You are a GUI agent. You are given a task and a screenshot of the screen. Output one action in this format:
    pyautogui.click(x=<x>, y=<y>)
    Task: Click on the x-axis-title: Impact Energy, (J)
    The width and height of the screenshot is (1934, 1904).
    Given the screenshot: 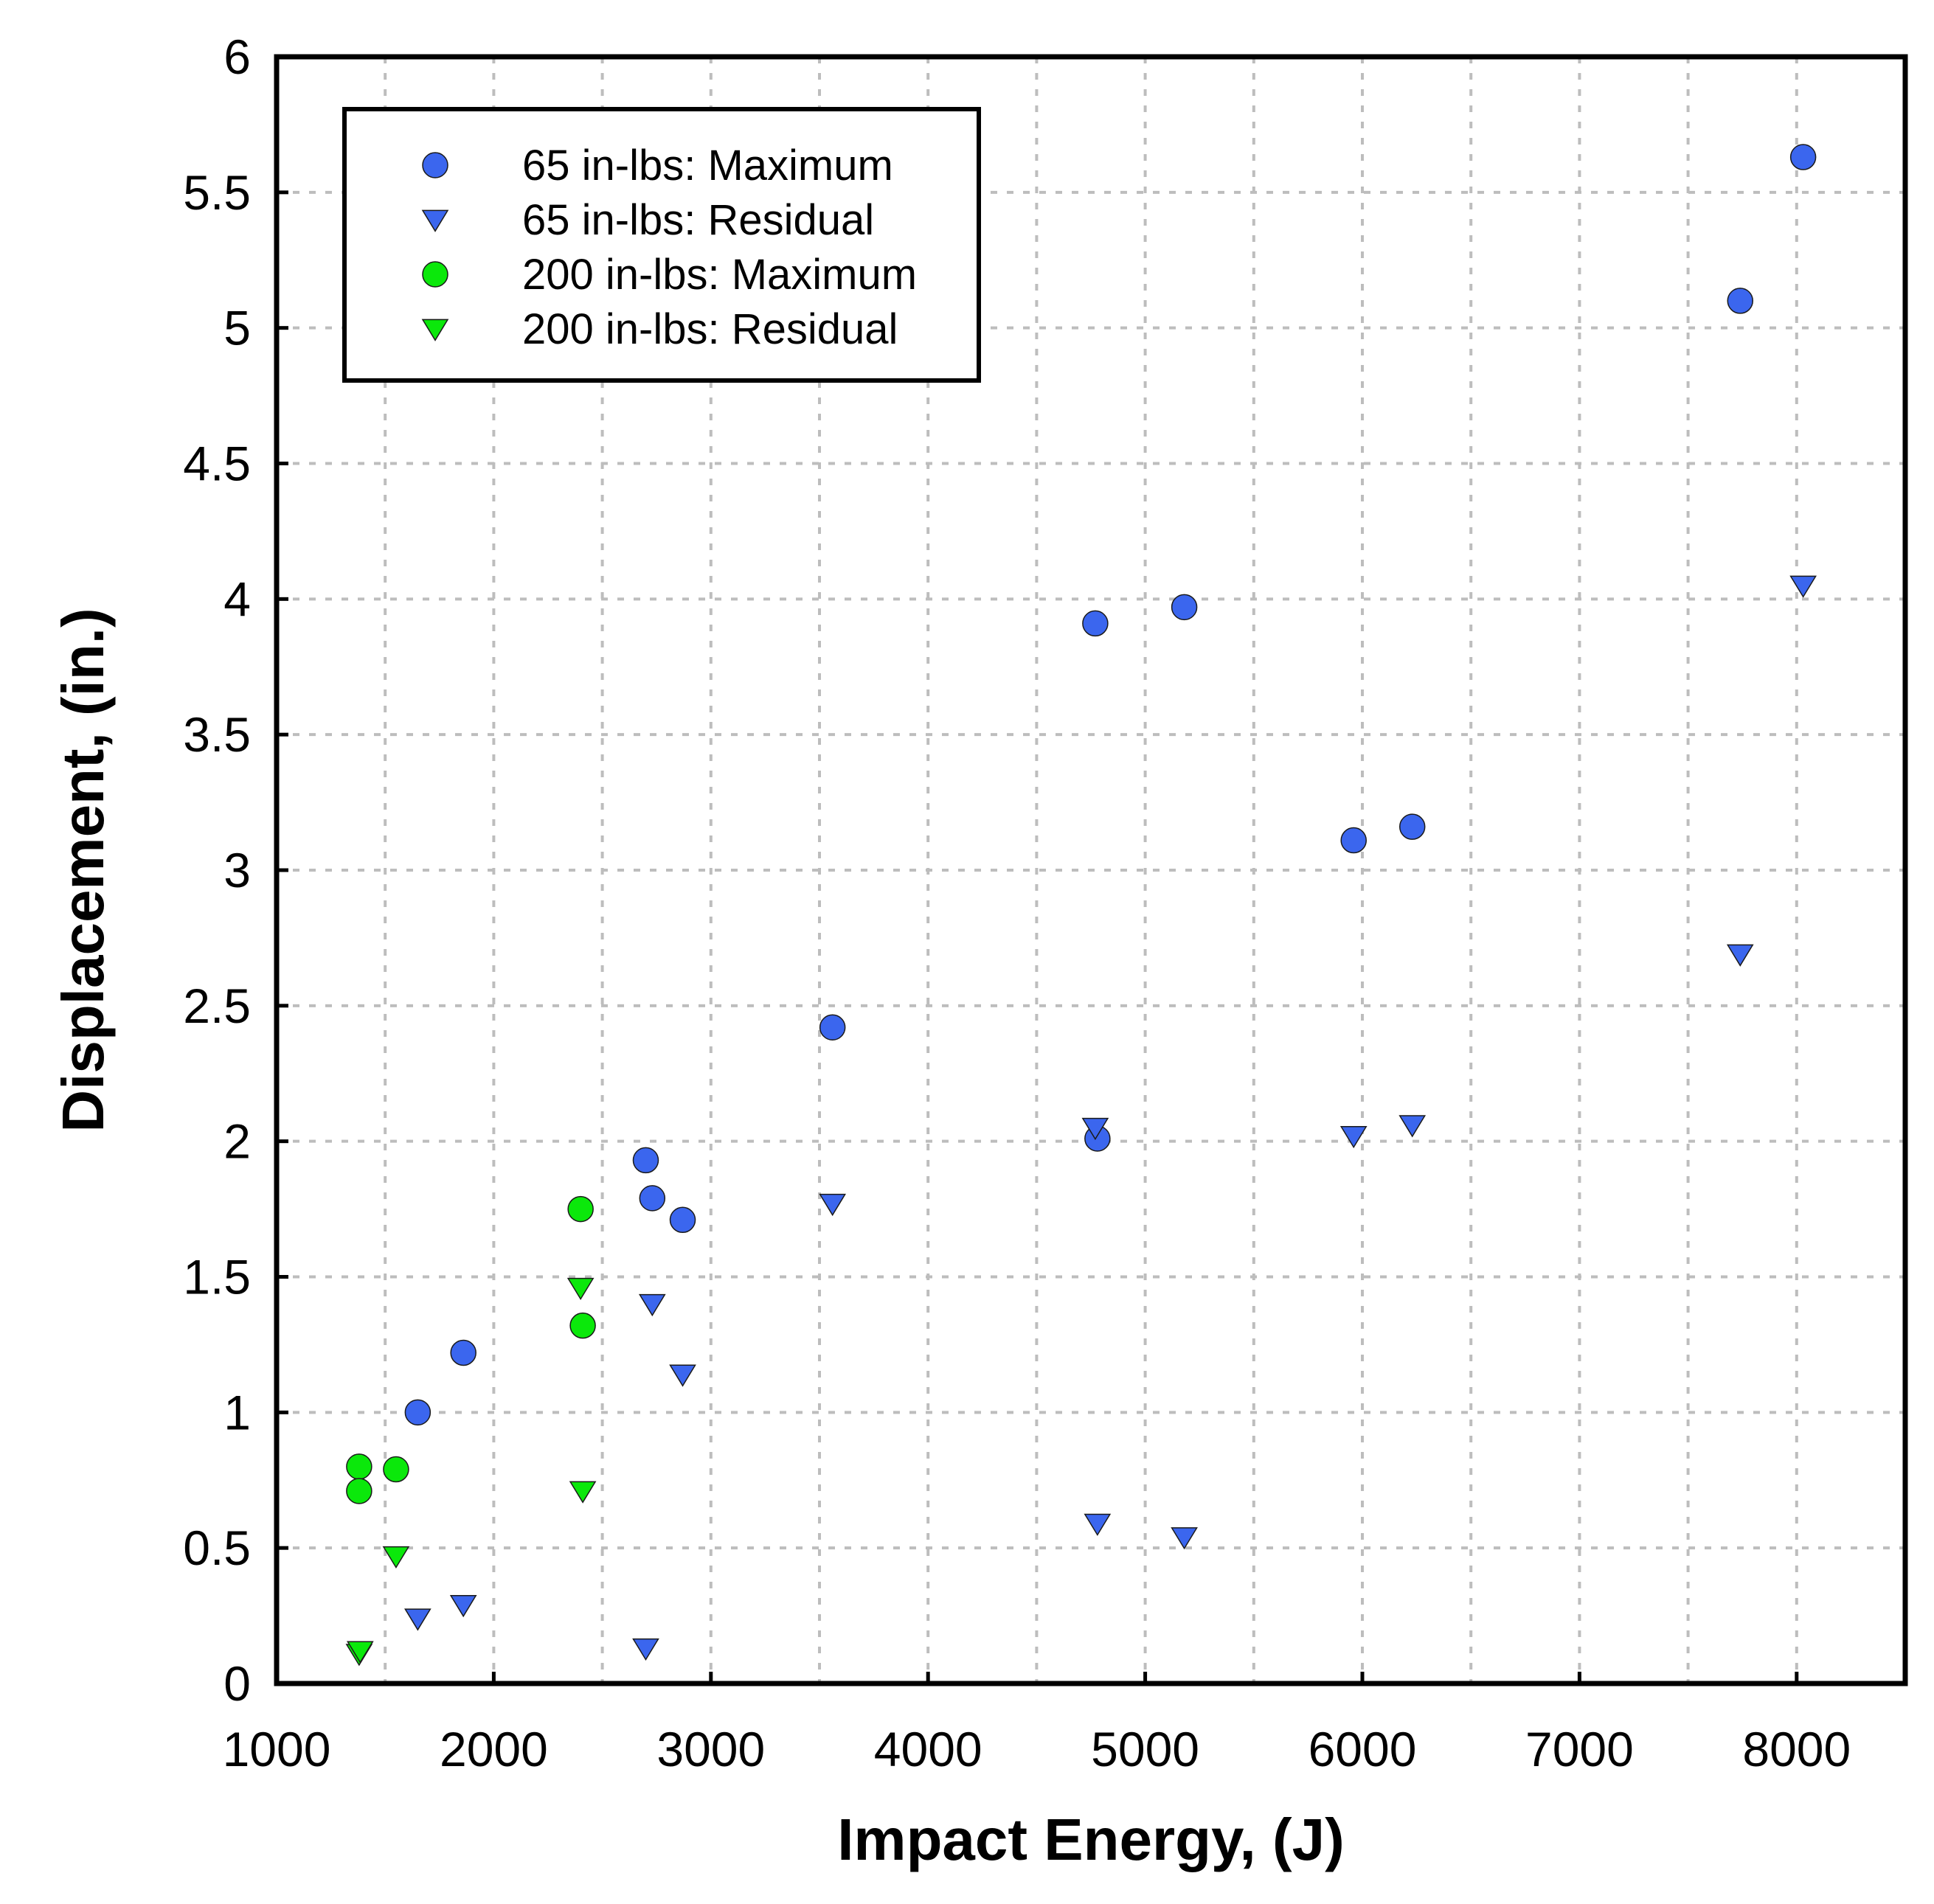 What is the action you would take?
    pyautogui.click(x=1091, y=1840)
    